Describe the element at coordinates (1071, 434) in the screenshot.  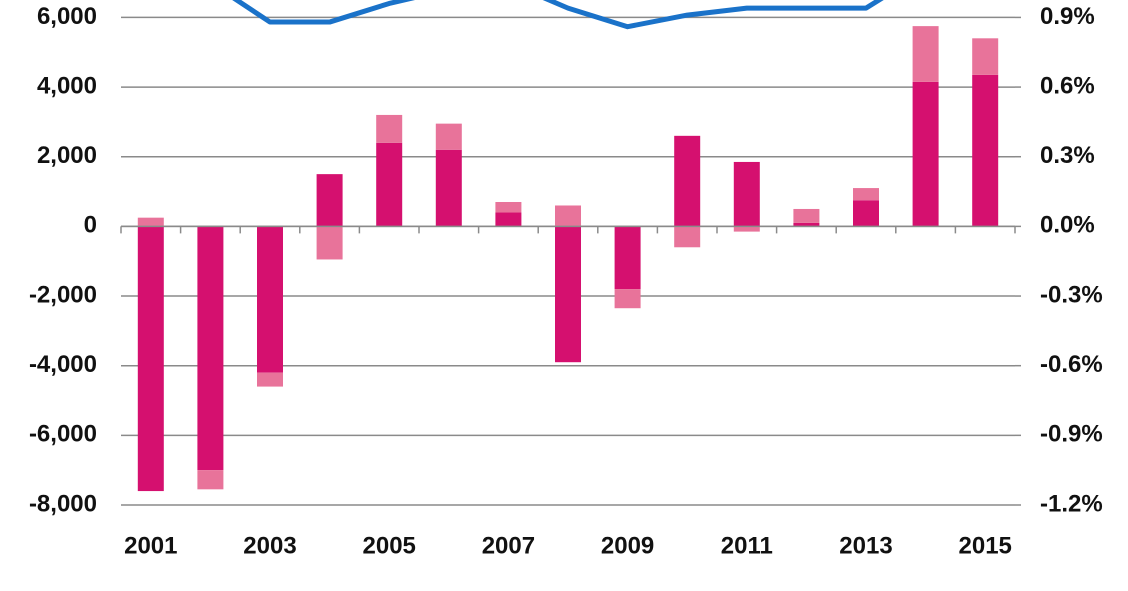
I see `y2-tick-label: -0.9%` at that location.